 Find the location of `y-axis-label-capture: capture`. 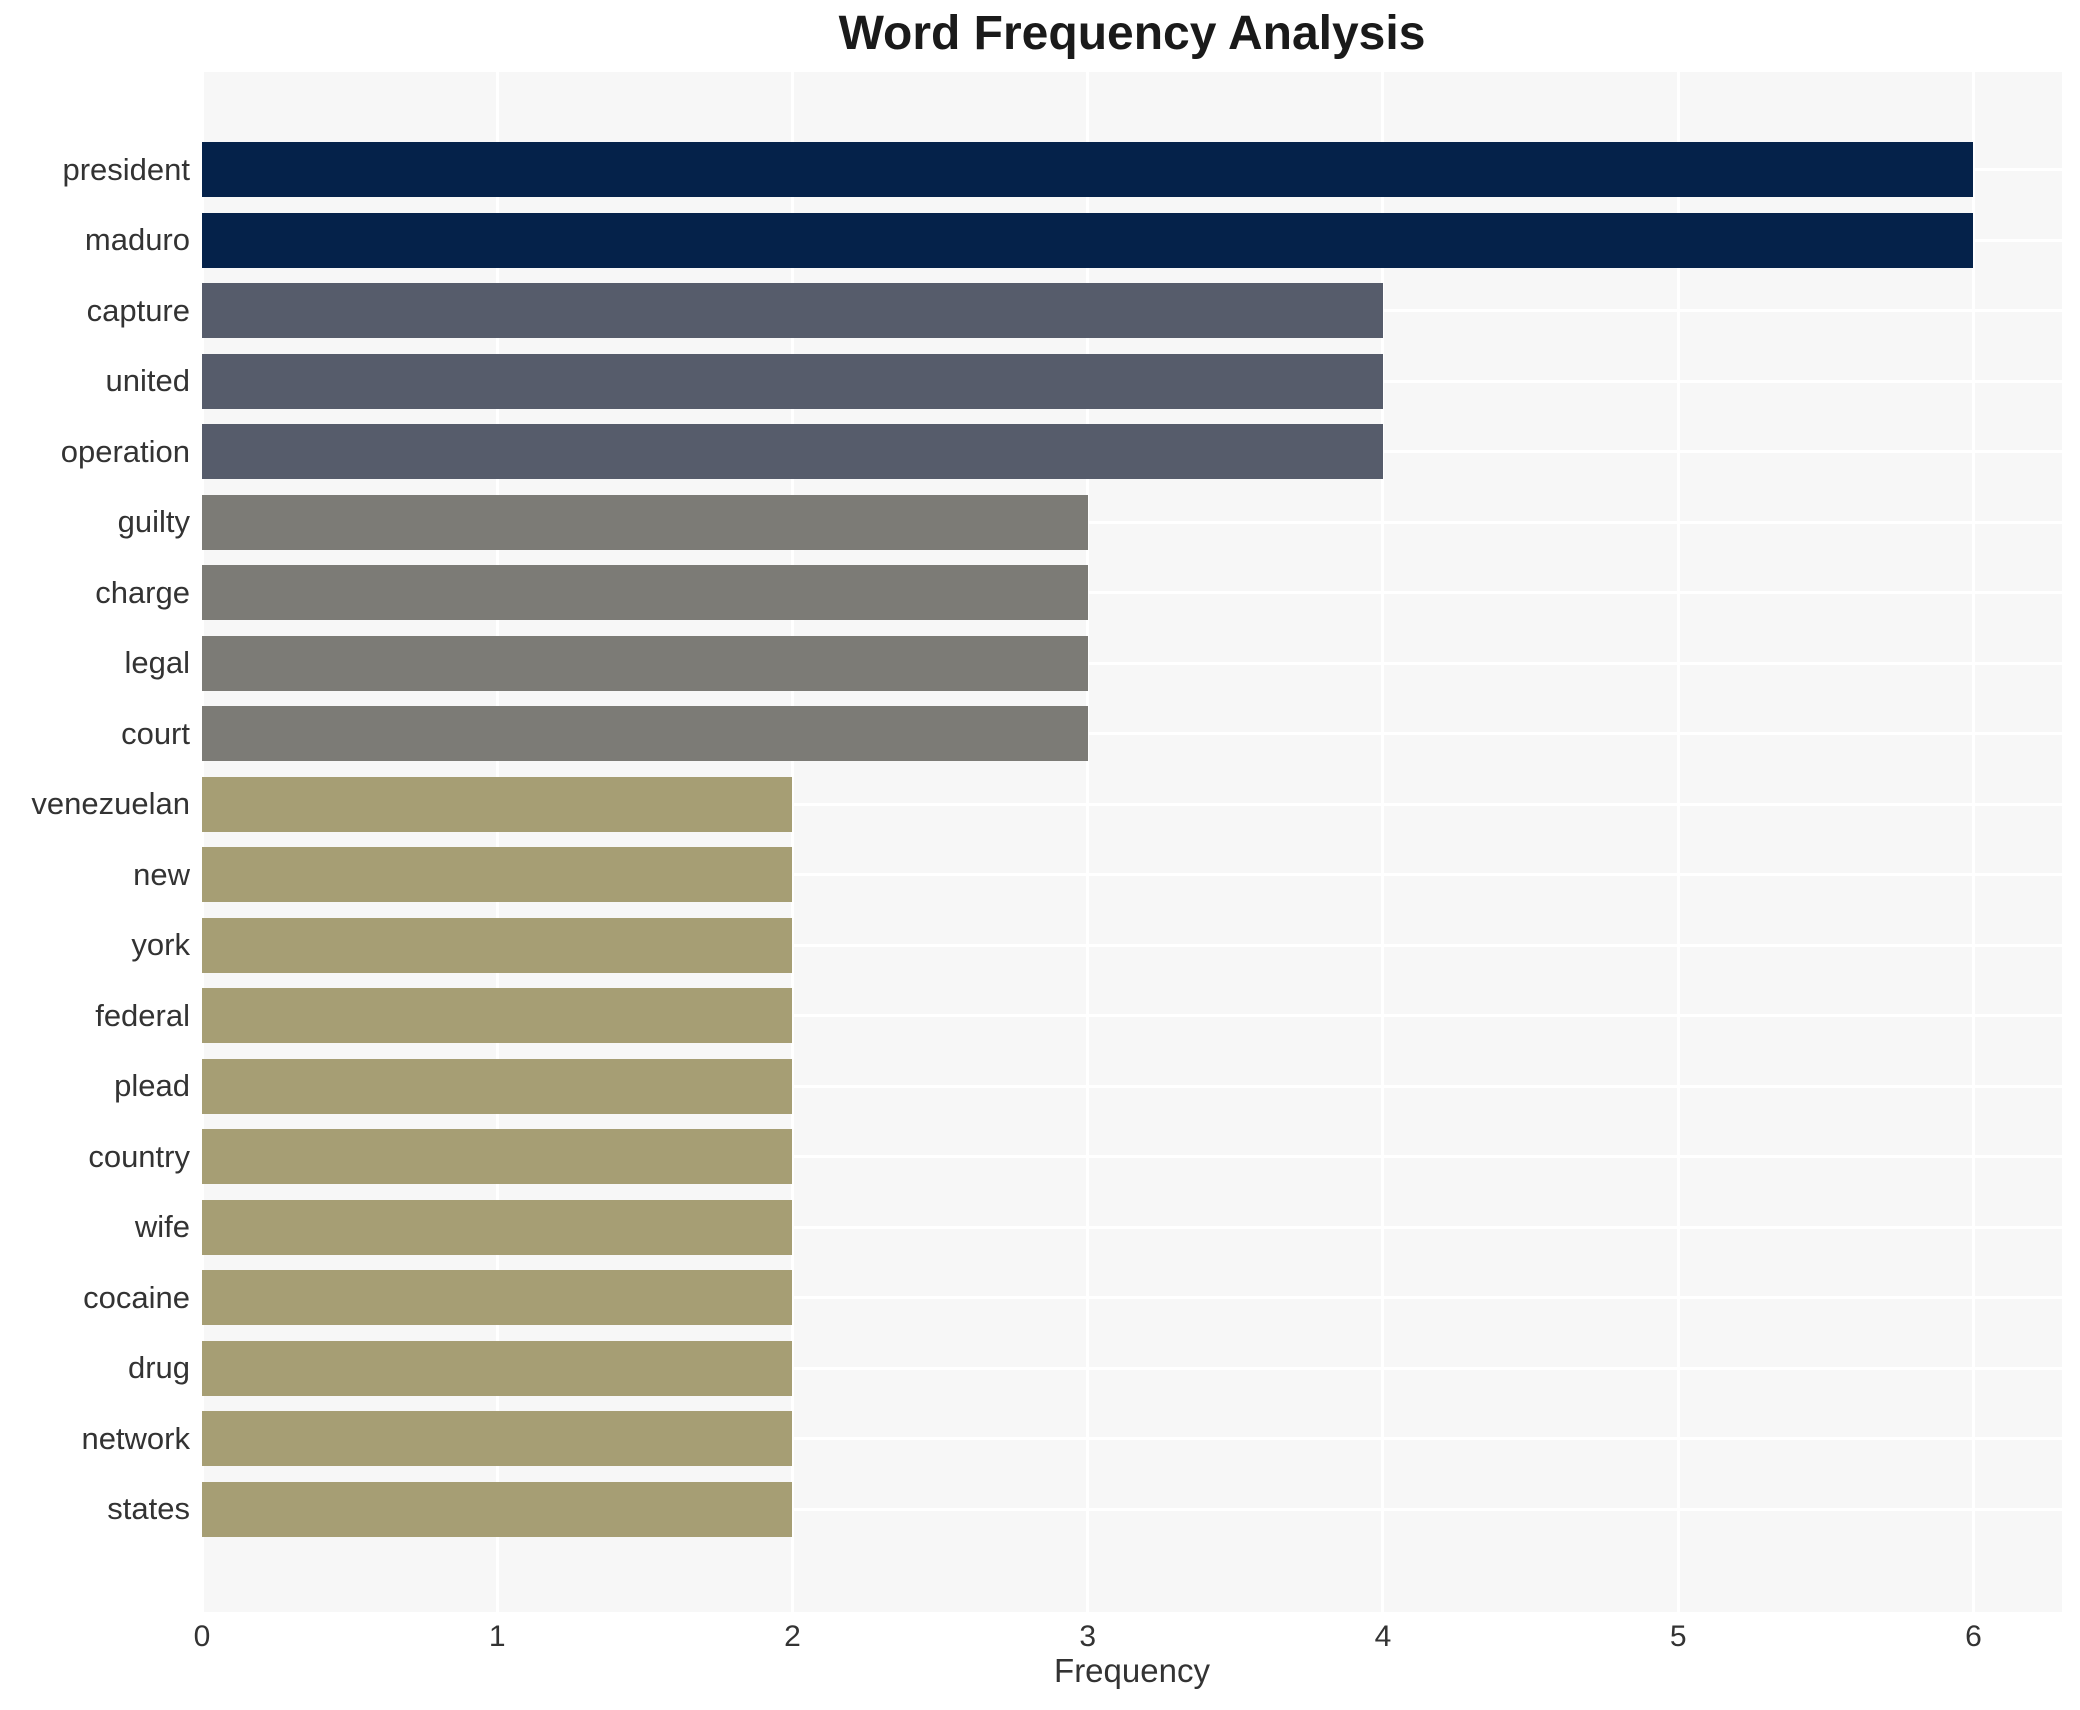

y-axis-label-capture: capture is located at coordinates (138, 310).